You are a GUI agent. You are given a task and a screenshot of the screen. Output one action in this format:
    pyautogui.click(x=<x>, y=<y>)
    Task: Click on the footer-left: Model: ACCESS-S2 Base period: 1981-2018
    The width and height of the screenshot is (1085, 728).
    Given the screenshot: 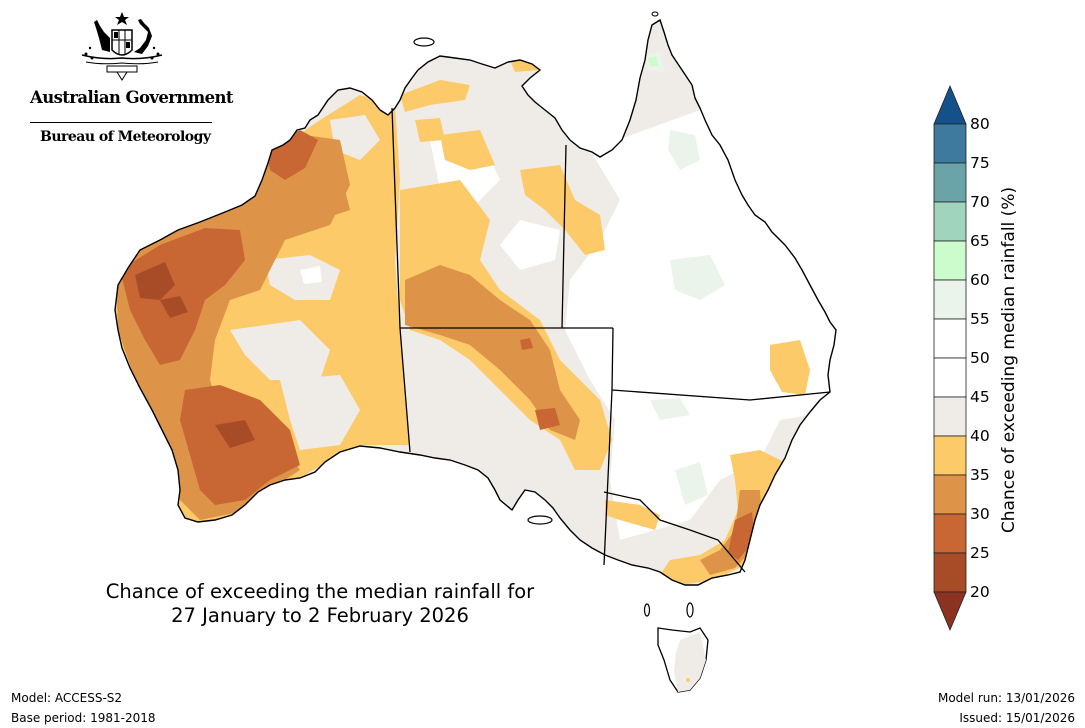 What is the action you would take?
    pyautogui.click(x=83, y=708)
    